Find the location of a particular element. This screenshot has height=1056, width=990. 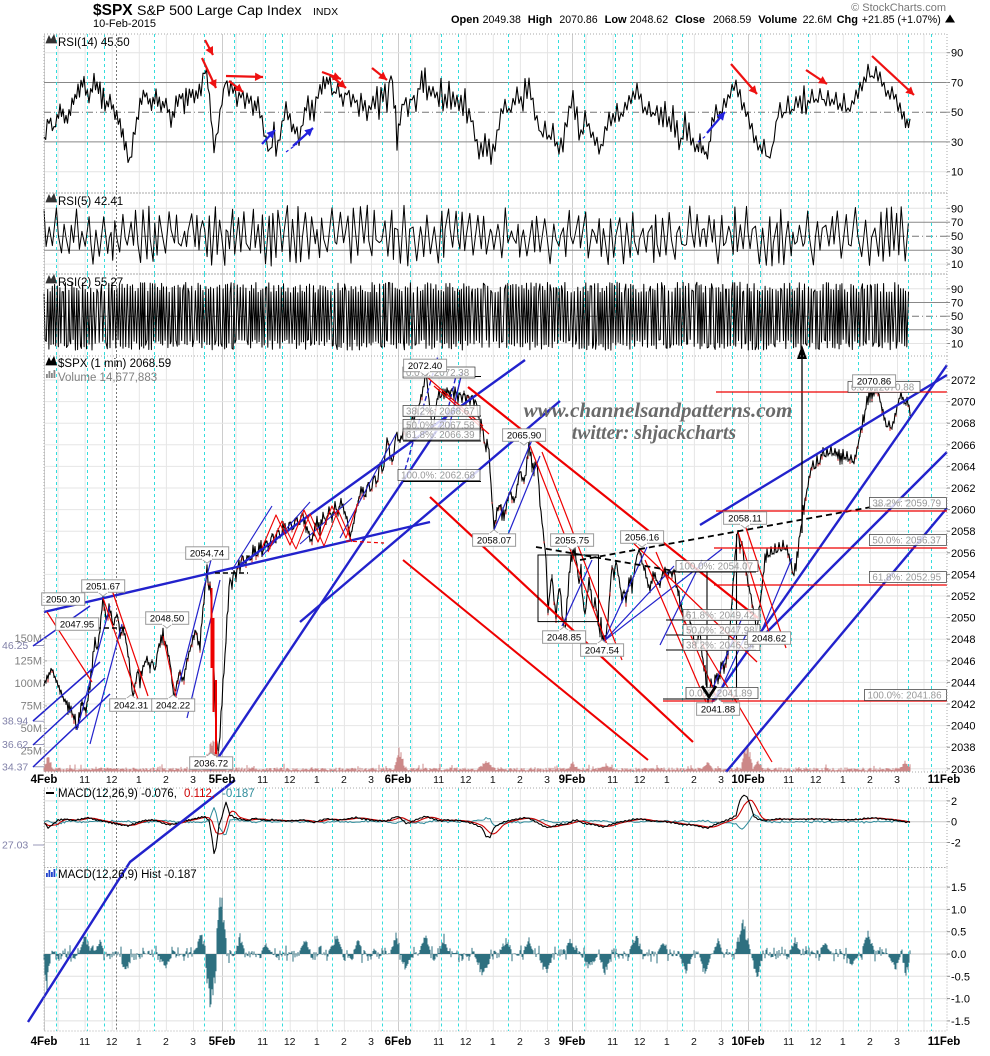

svg-text: 61.8%: 2052.95 is located at coordinates (906, 578).